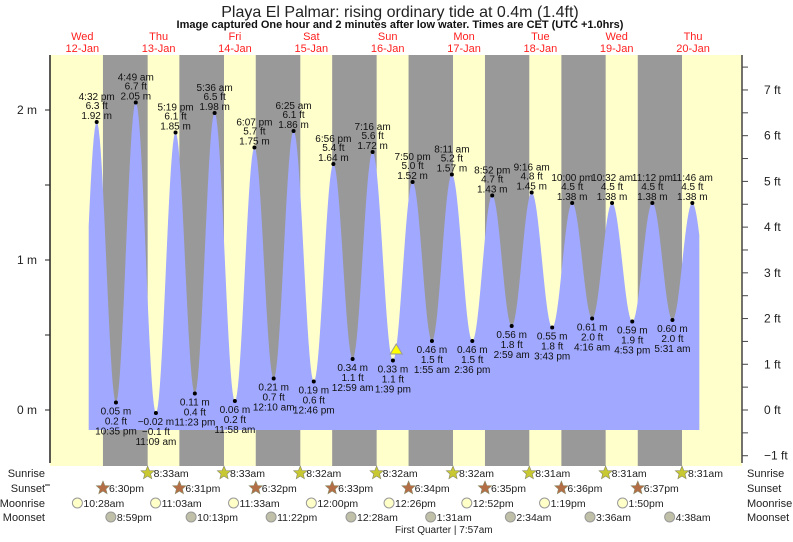  Describe the element at coordinates (432, 370) in the screenshot. I see `low-tide-label: 1:55 am` at that location.